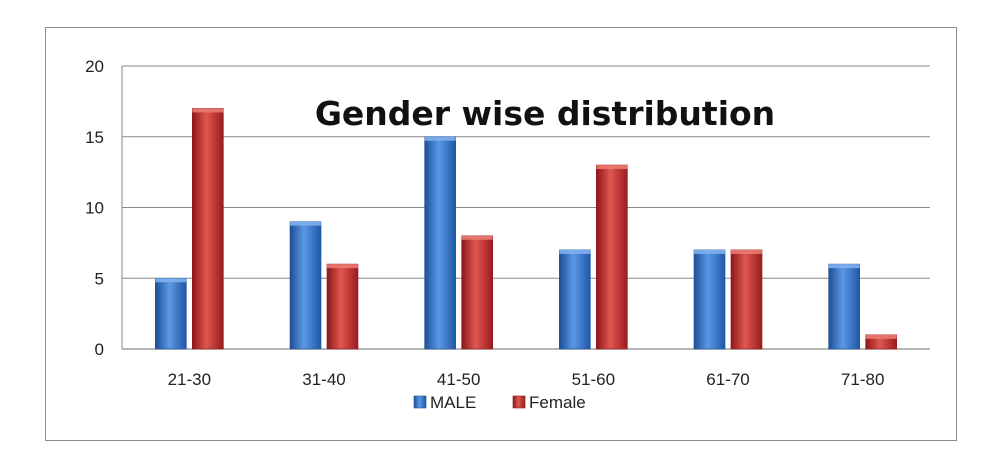  Describe the element at coordinates (499, 402) in the screenshot. I see `legend: MALE Female` at that location.